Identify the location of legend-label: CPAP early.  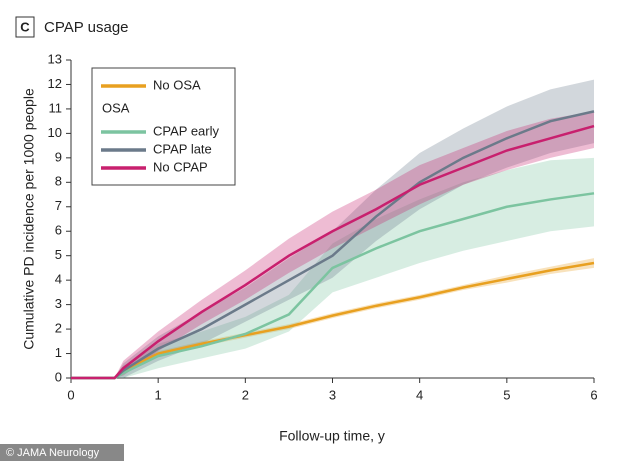
(186, 130).